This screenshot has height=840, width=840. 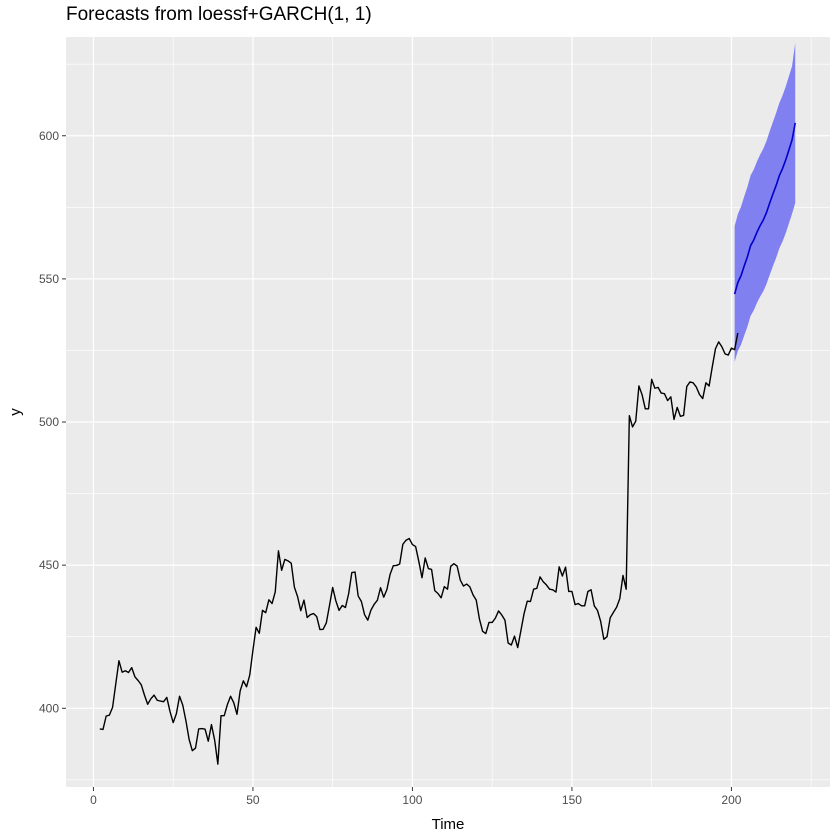 I want to click on x-axis-label: Time, so click(x=448, y=824).